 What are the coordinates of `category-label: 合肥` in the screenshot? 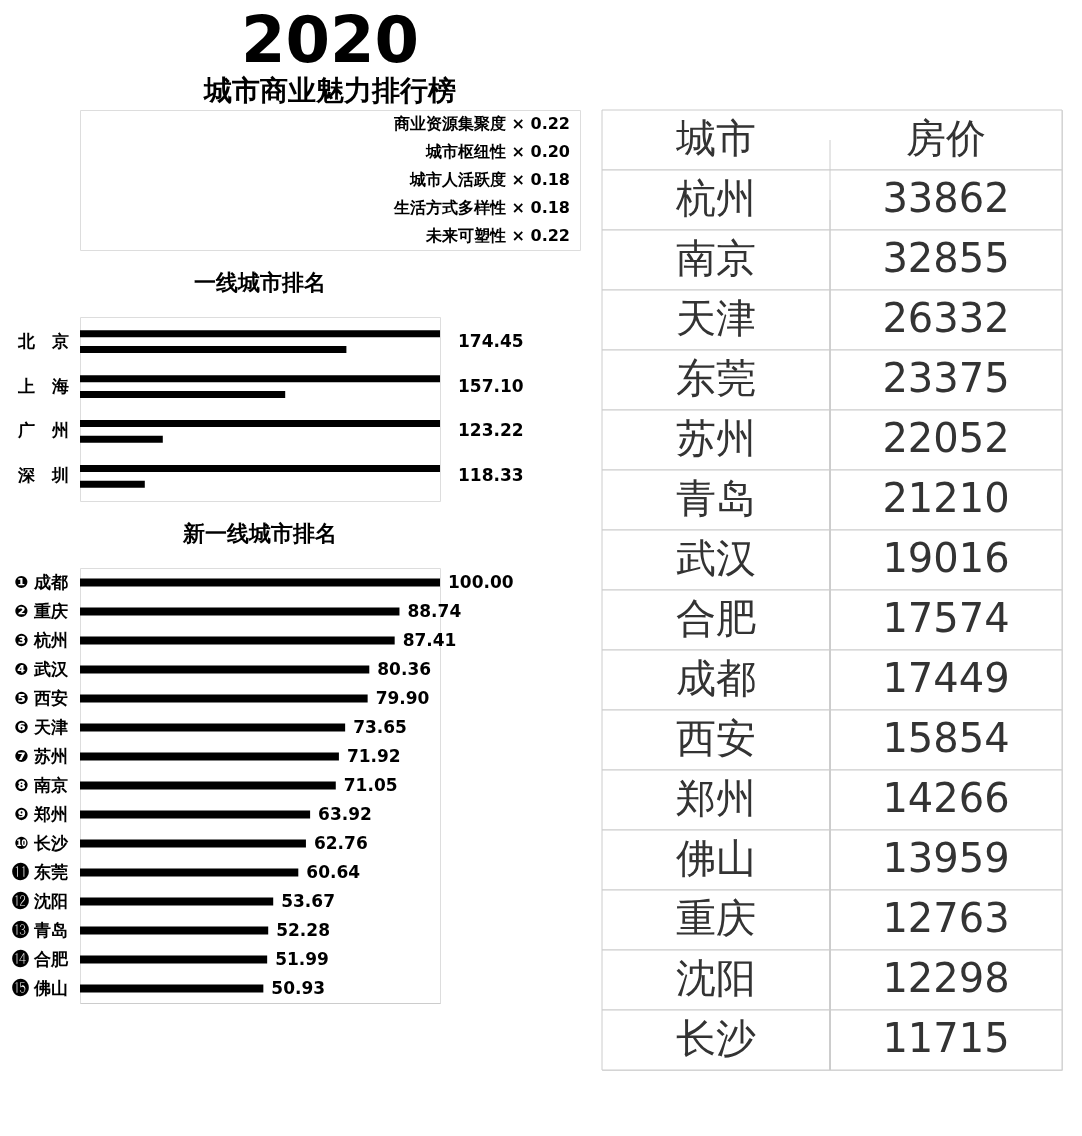 It's located at (716, 618).